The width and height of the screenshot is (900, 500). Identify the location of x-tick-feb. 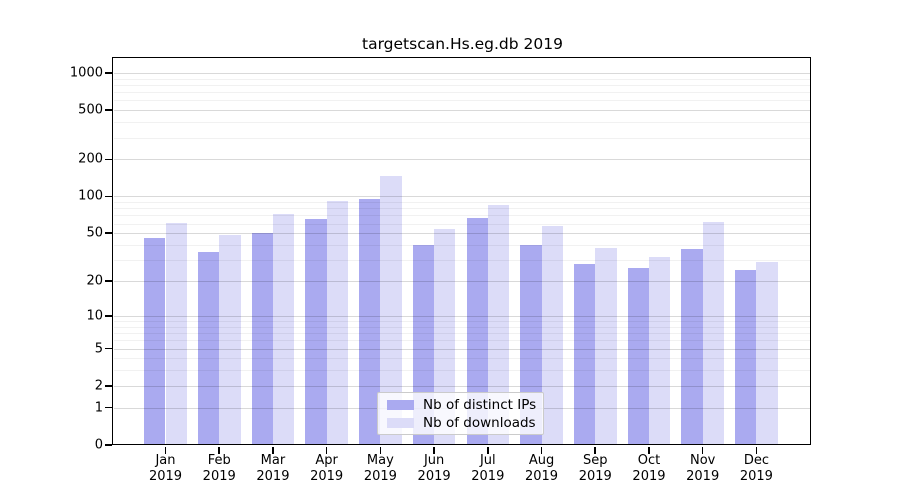
(219, 450).